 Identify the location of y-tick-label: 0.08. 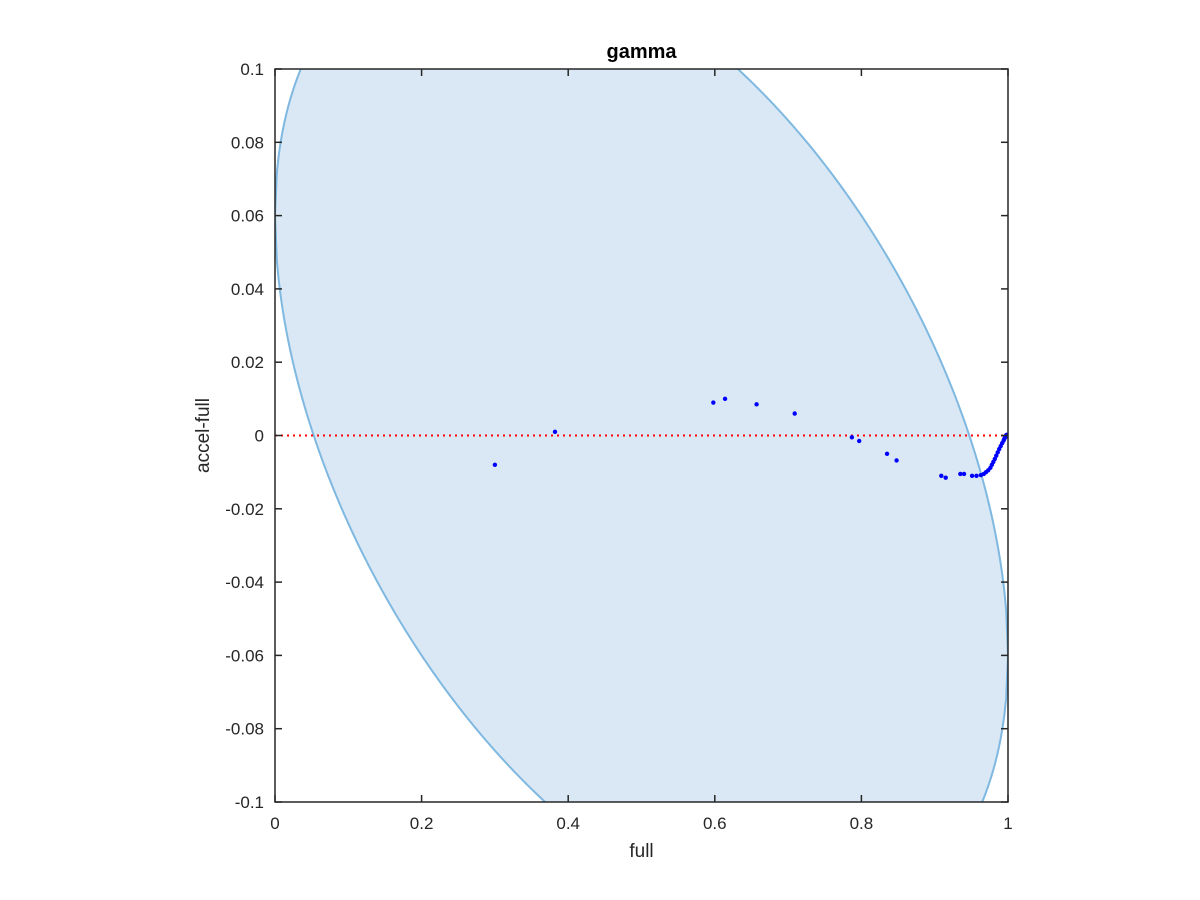
(247, 142).